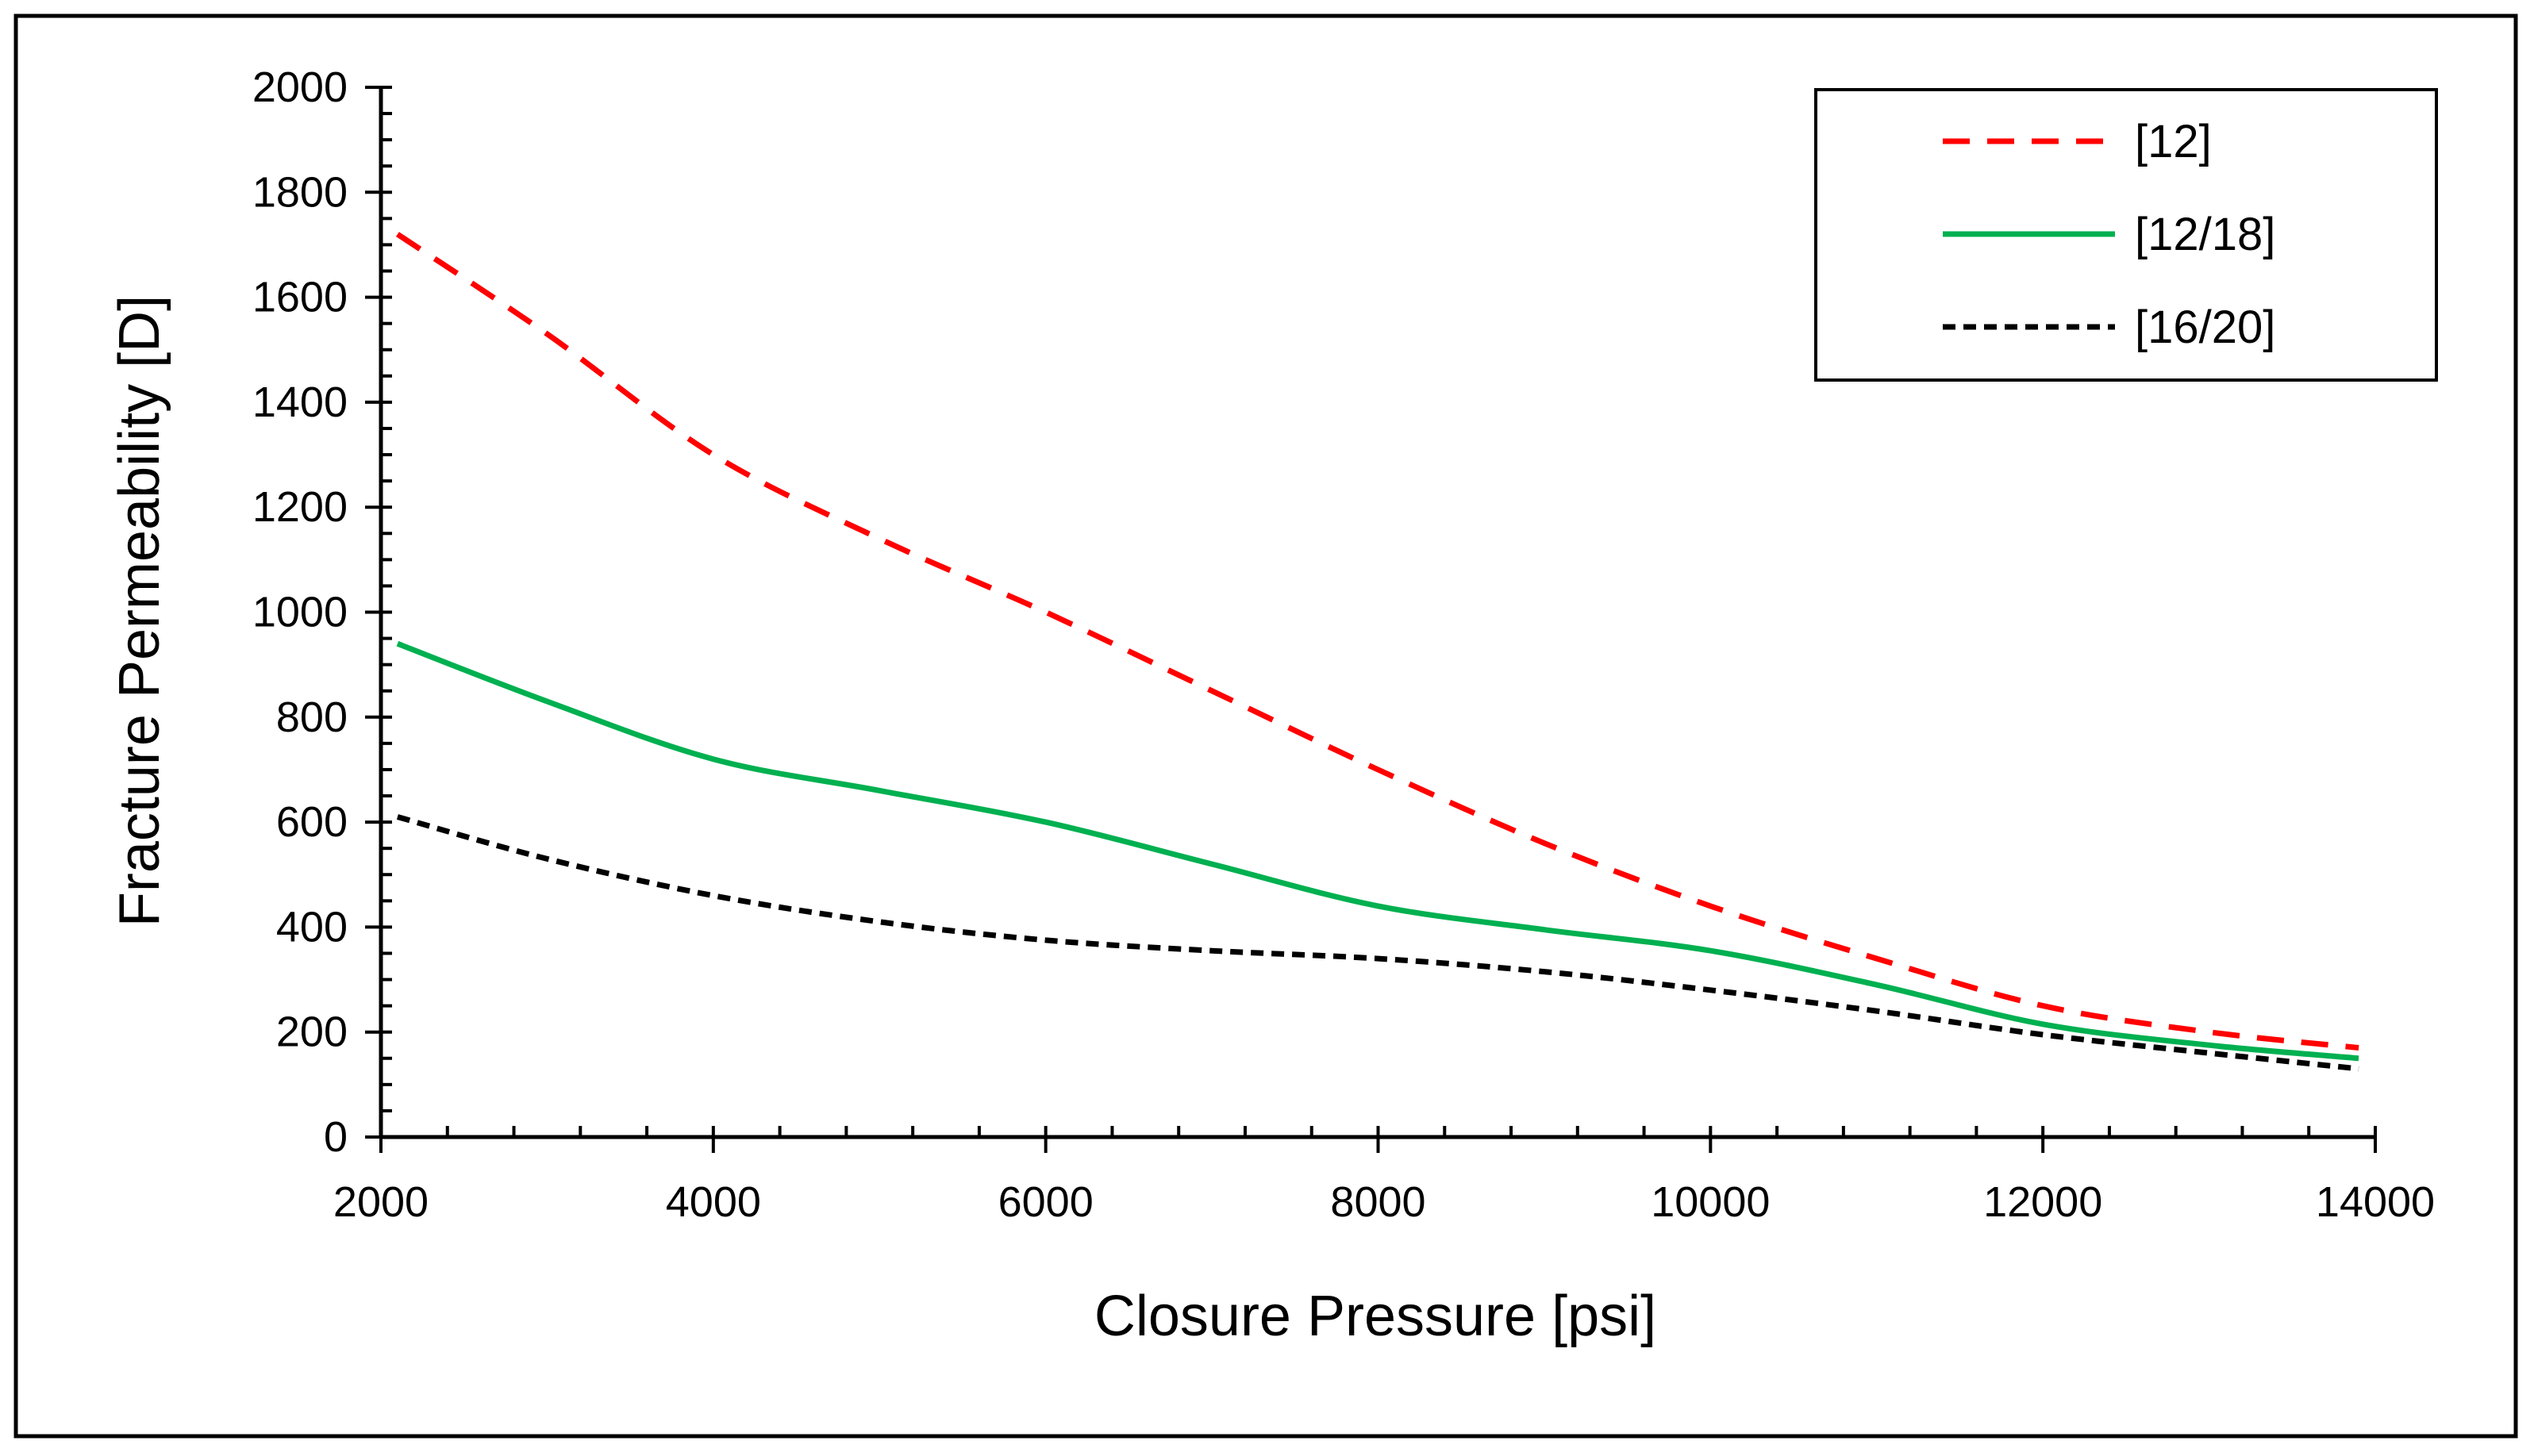 This screenshot has height=1456, width=2534. Describe the element at coordinates (2375, 1202) in the screenshot. I see `x-tick-label: 14000` at that location.